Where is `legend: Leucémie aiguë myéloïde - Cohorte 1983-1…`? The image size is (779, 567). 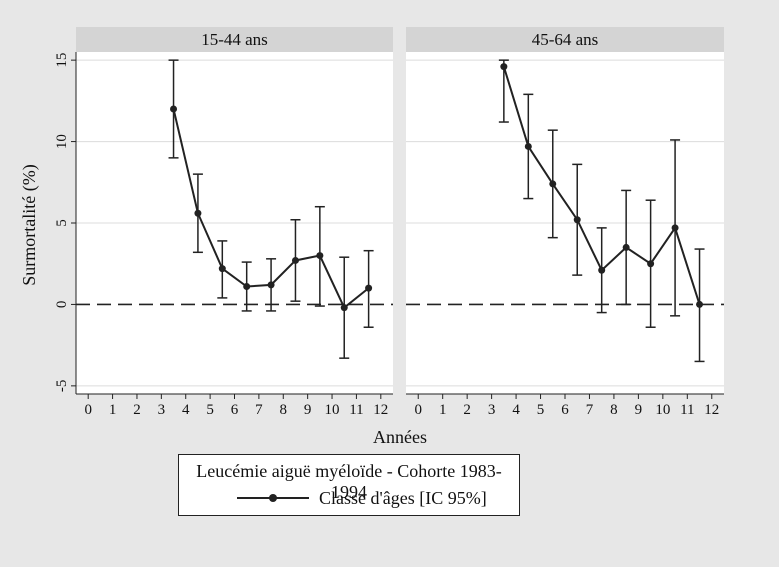
legend: Leucémie aiguë myéloïde - Cohorte 1983-1… is located at coordinates (349, 485).